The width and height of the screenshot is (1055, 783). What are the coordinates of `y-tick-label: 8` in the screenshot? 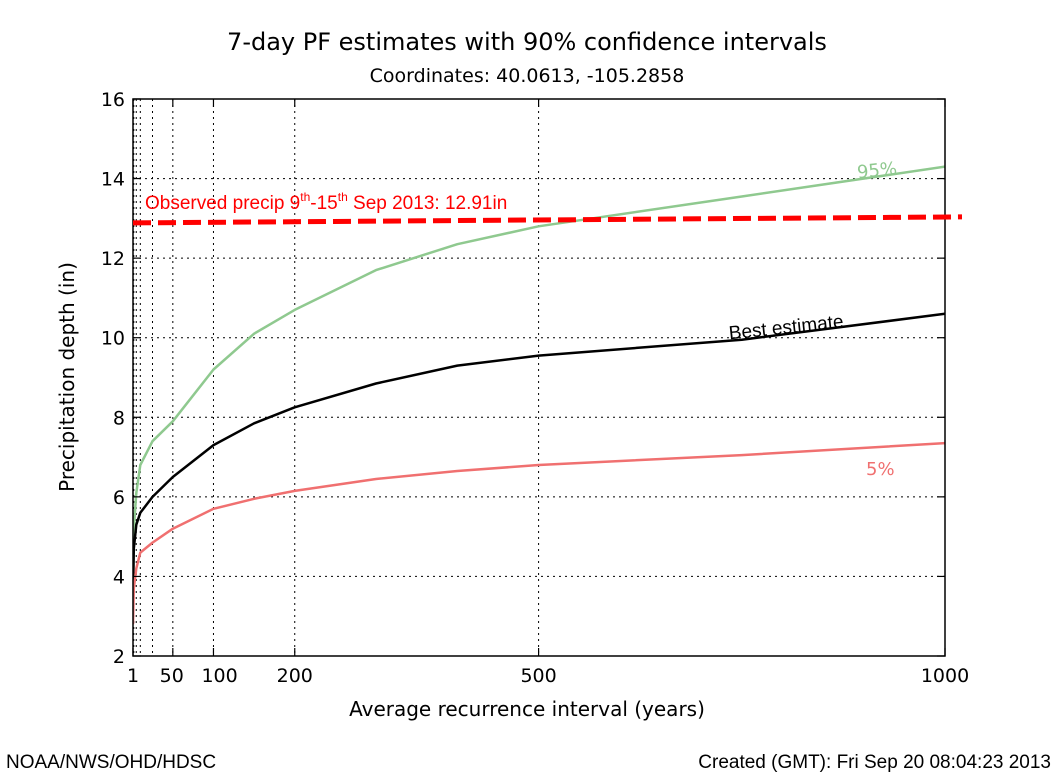 It's located at (119, 418).